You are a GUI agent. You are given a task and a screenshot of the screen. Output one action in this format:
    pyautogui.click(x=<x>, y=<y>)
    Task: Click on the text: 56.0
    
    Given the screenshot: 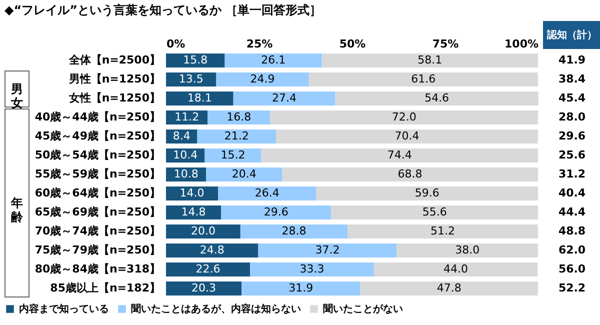 What is the action you would take?
    pyautogui.click(x=572, y=269)
    